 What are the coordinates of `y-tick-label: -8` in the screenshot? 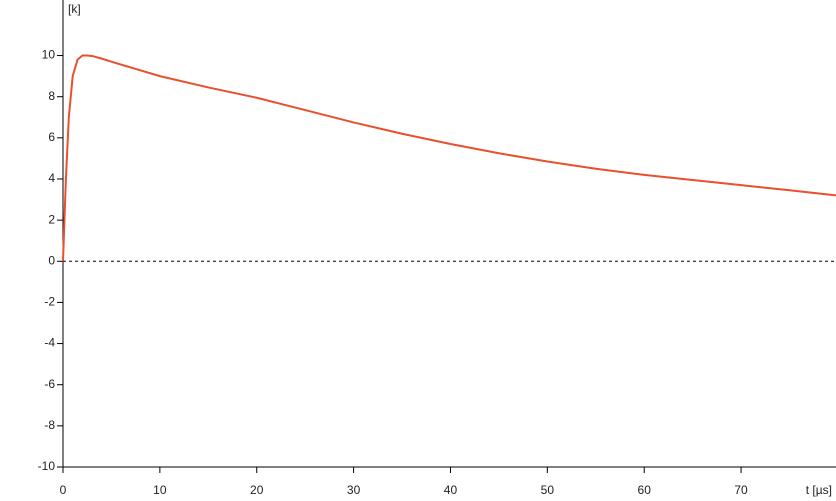 It's located at (49, 425).